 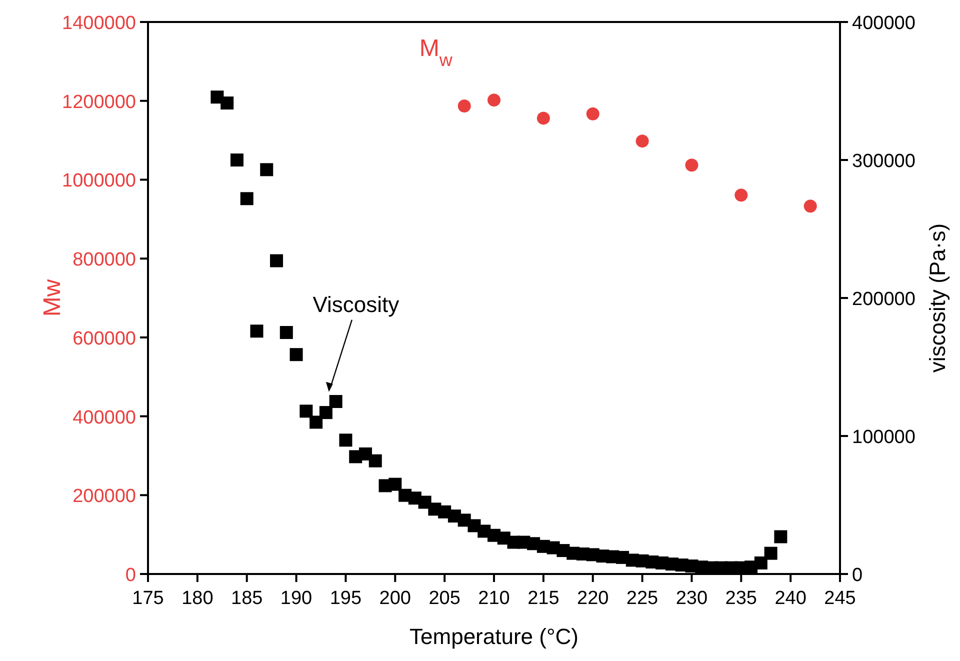 What do you see at coordinates (857, 575) in the screenshot?
I see `y2-tick-label: 0` at bounding box center [857, 575].